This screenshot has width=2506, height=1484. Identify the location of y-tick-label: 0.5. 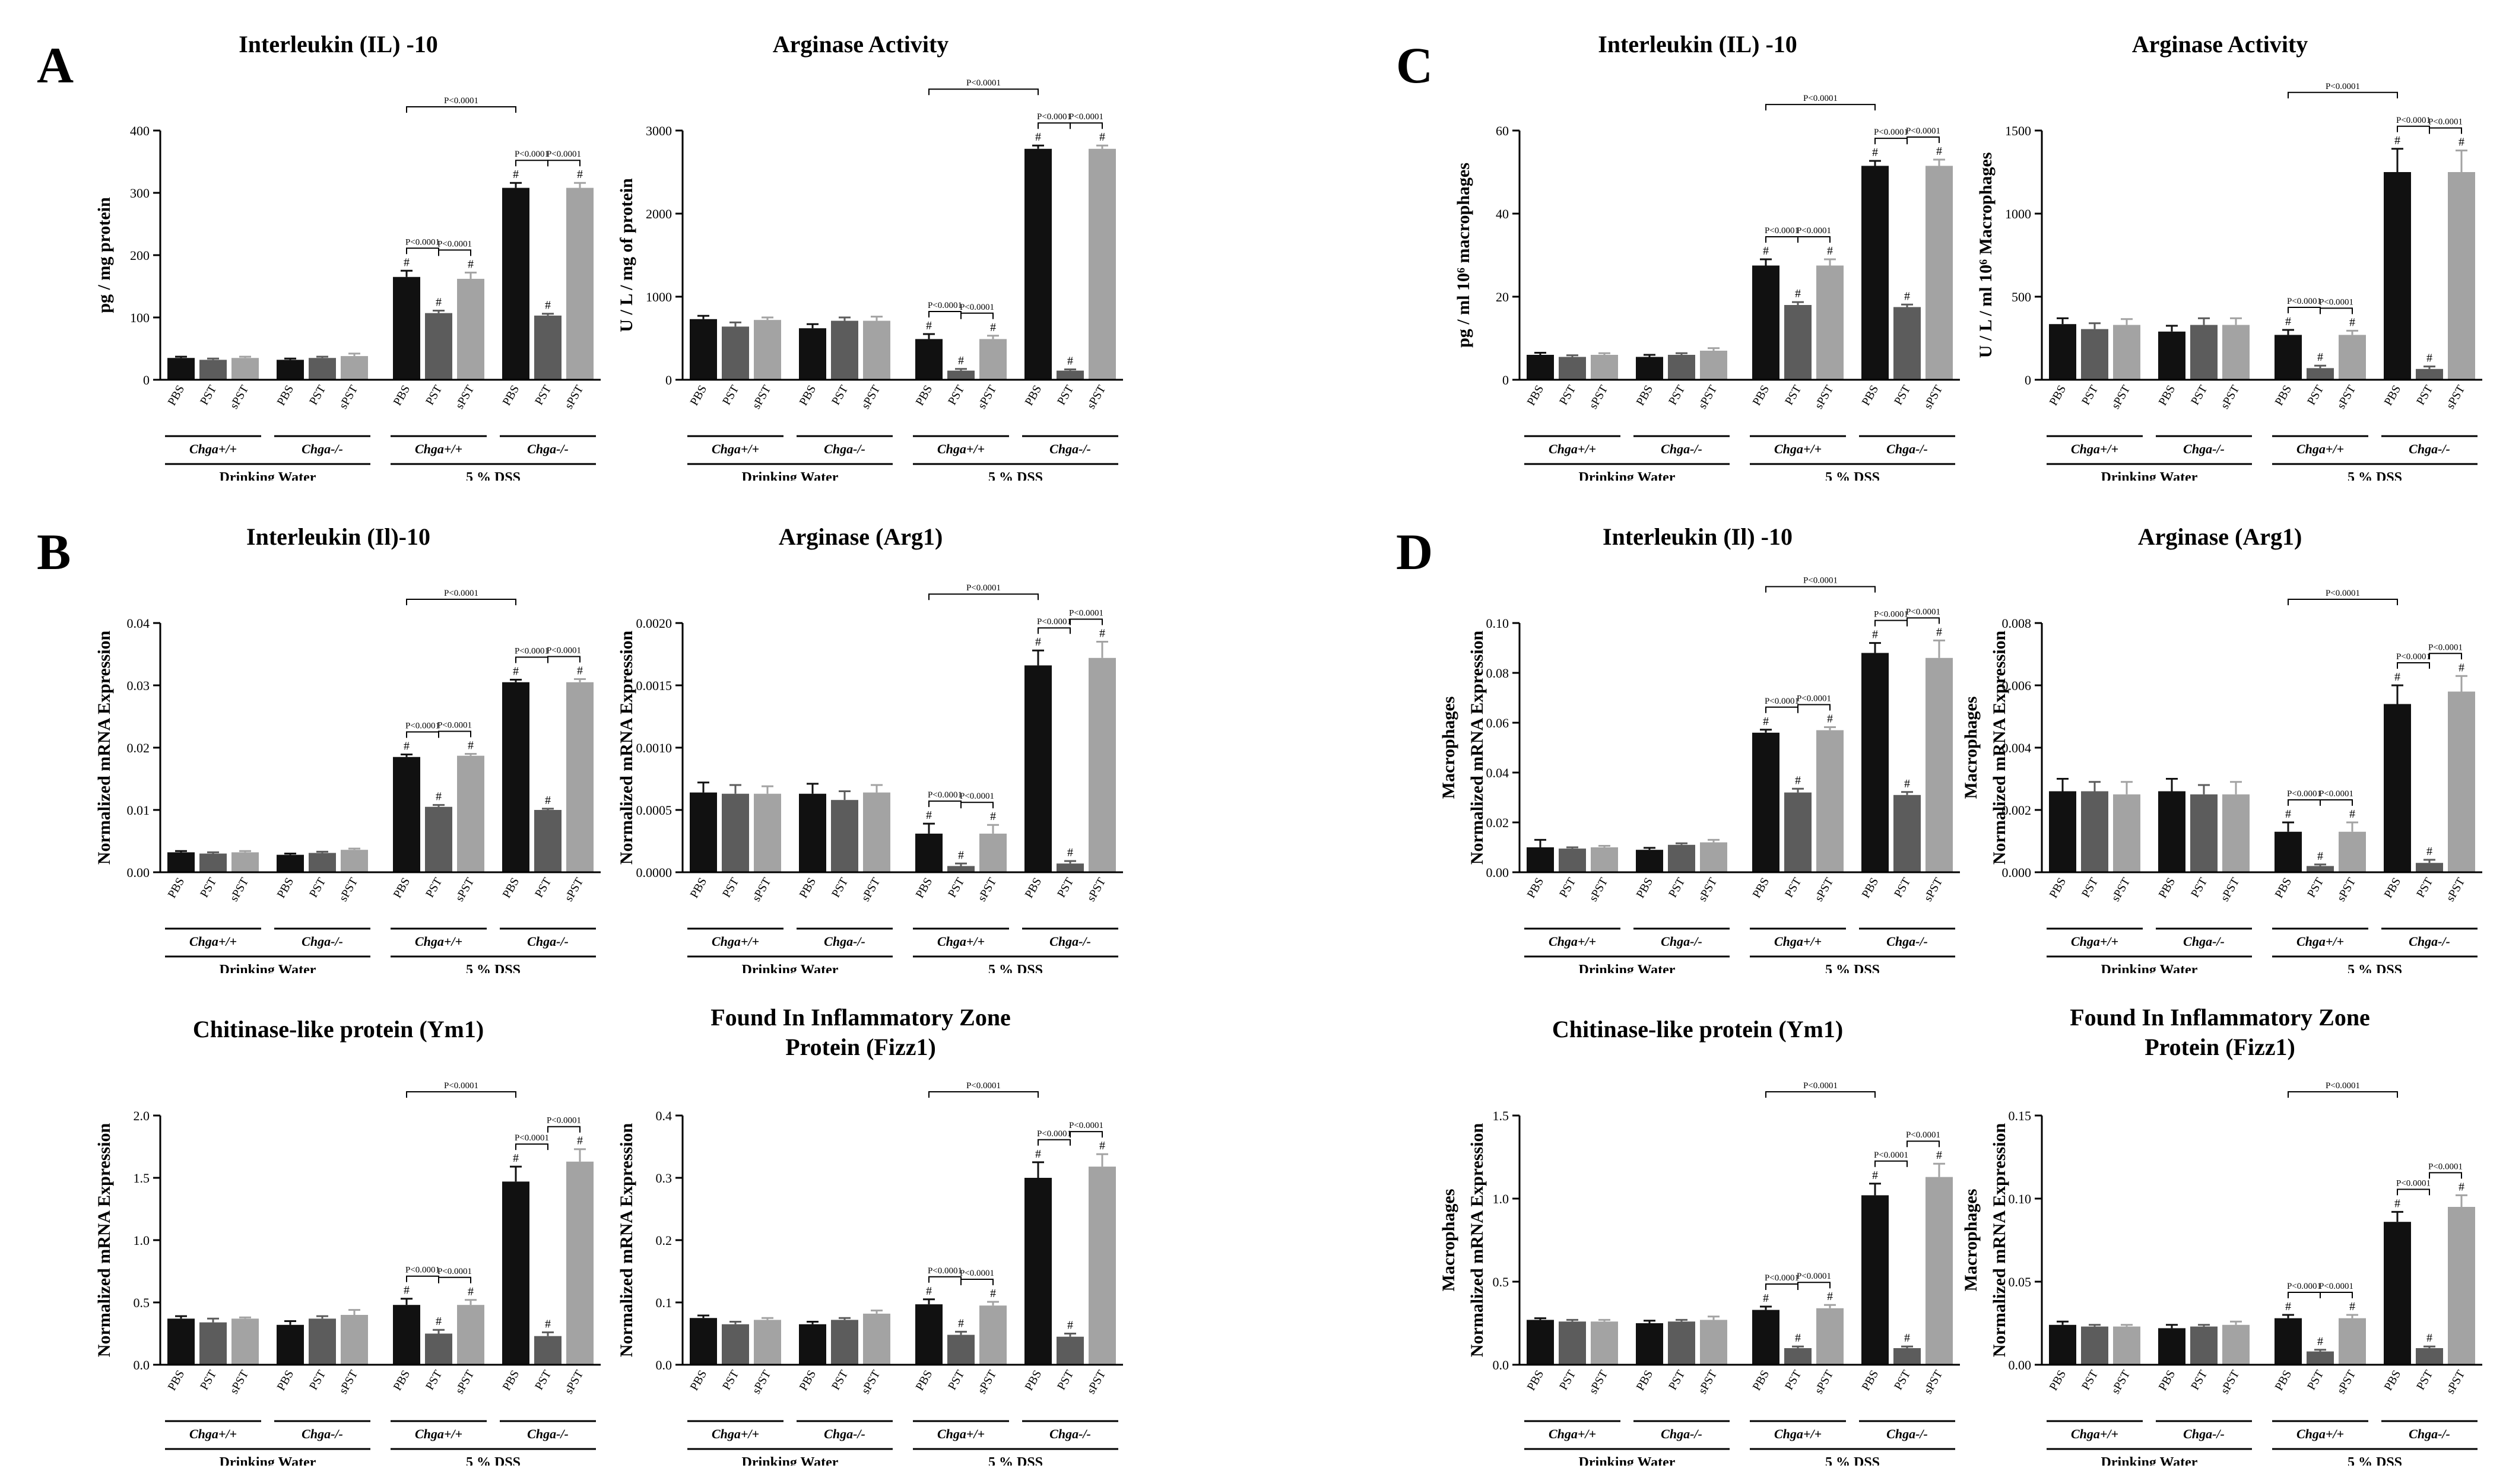
(1501, 1282).